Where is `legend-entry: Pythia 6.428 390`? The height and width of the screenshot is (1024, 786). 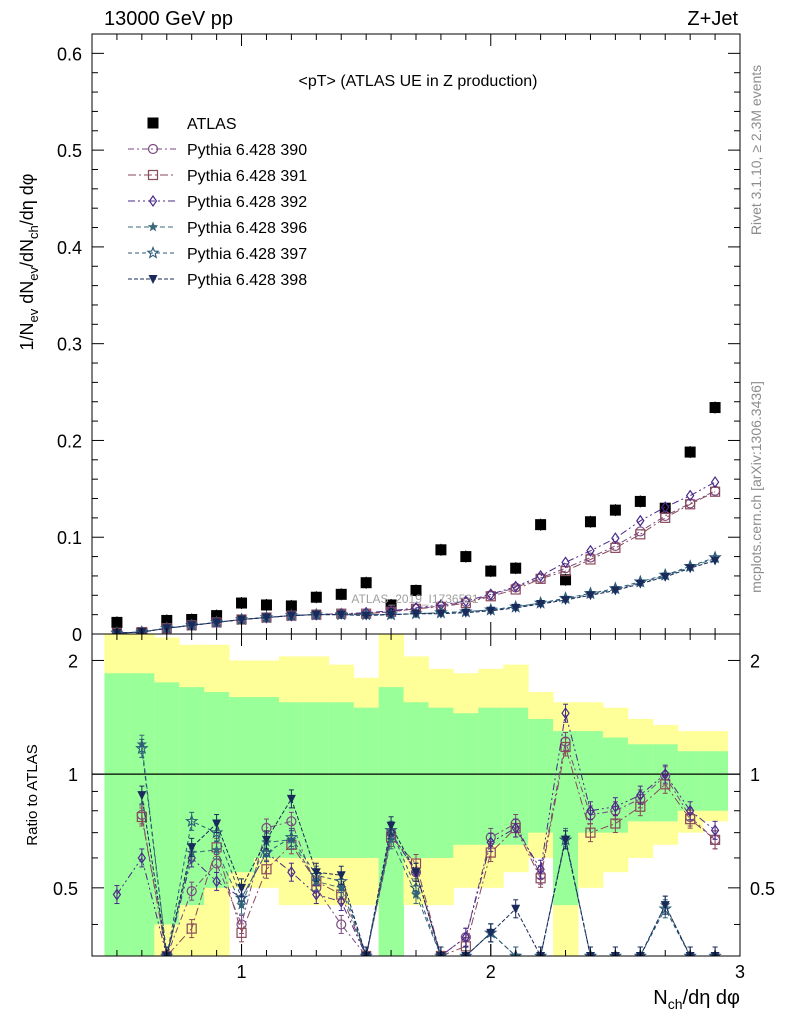 legend-entry: Pythia 6.428 390 is located at coordinates (217, 150).